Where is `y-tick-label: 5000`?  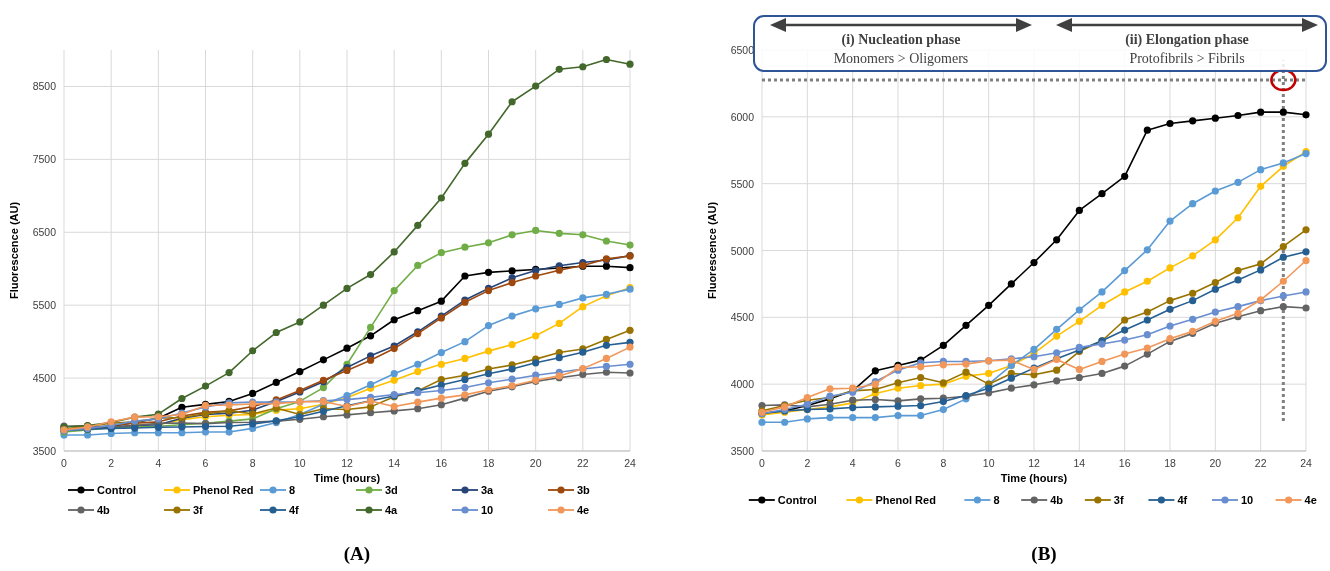 y-tick-label: 5000 is located at coordinates (742, 250).